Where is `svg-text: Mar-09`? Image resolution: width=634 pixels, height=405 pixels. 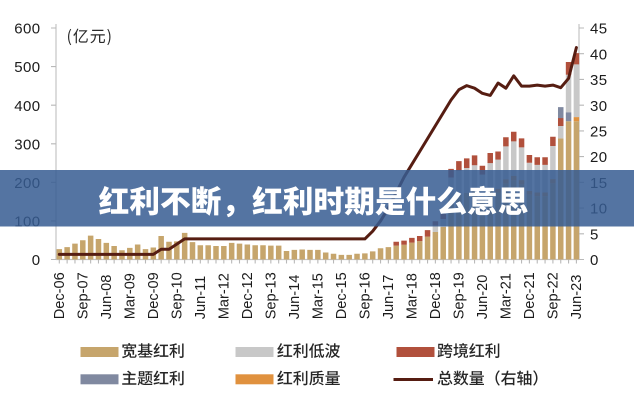 svg-text: Mar-09 is located at coordinates (131, 296).